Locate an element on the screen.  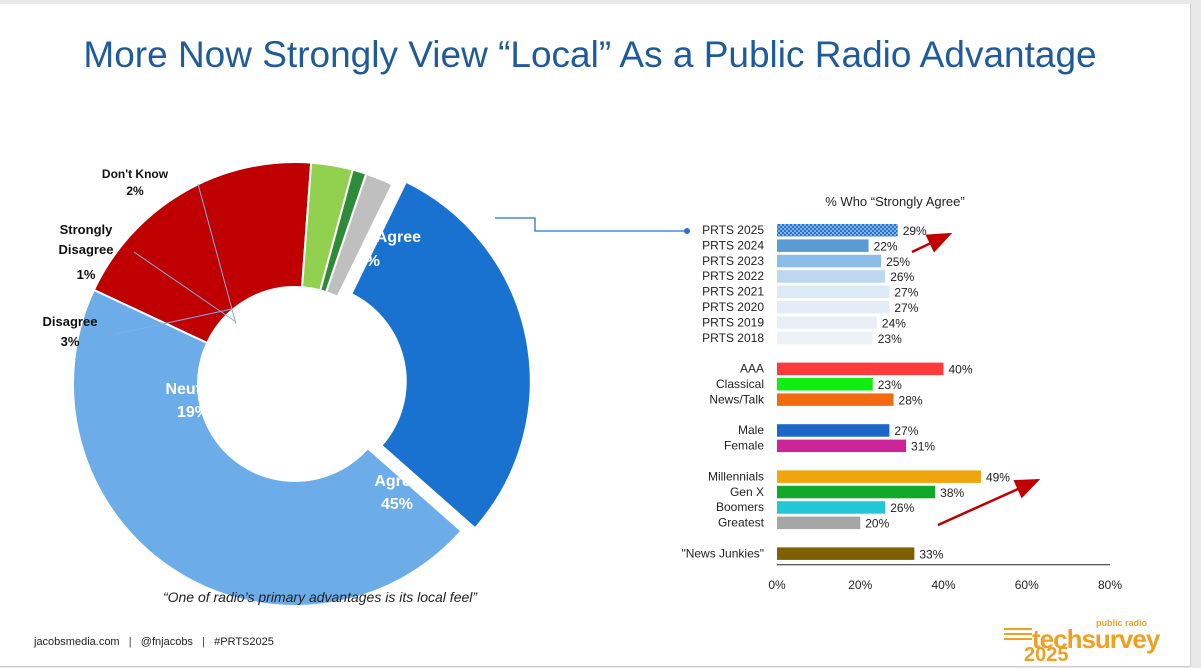
bar-male is located at coordinates (833, 430).